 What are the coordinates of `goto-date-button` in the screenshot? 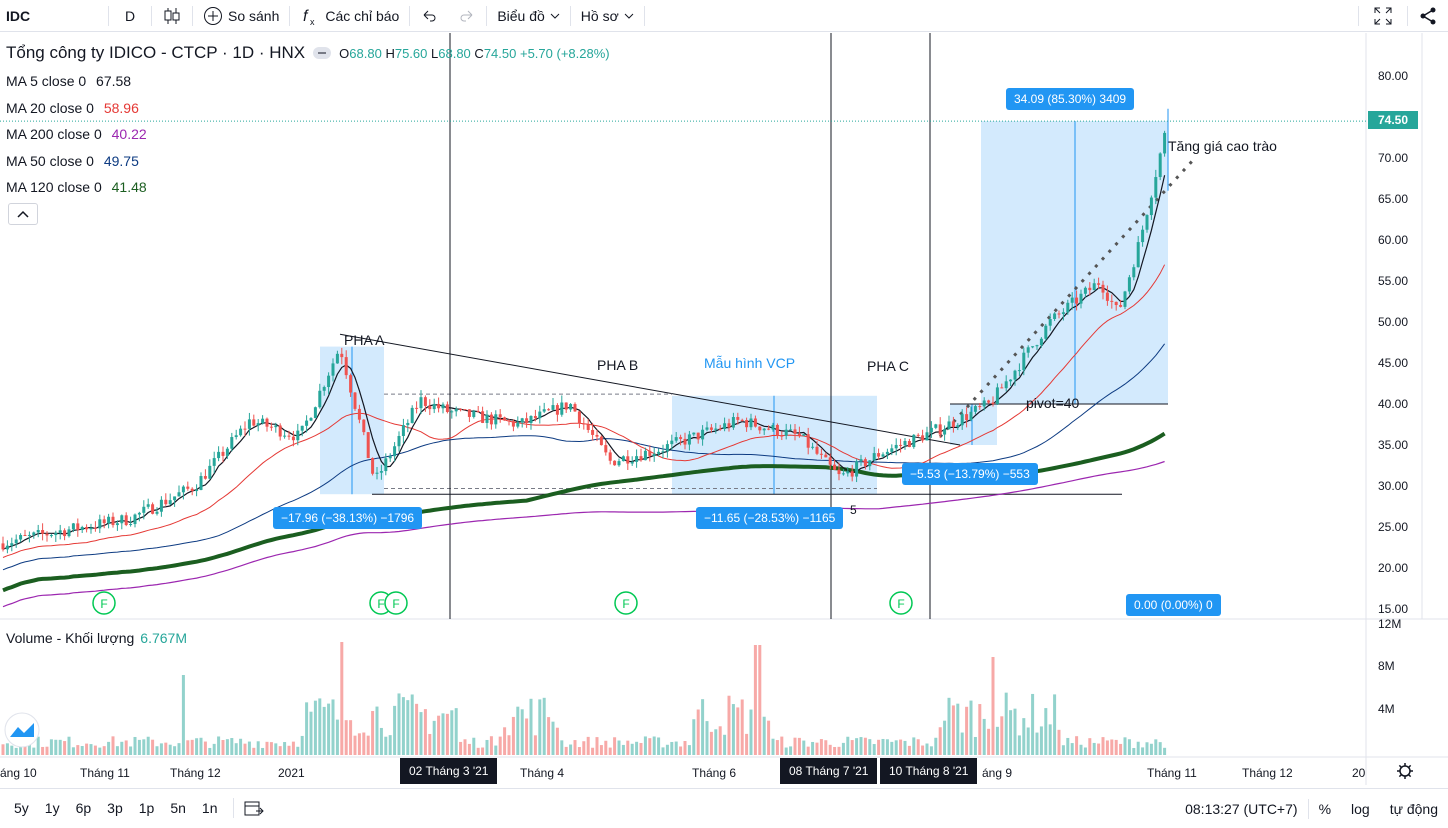 It's located at (254, 808).